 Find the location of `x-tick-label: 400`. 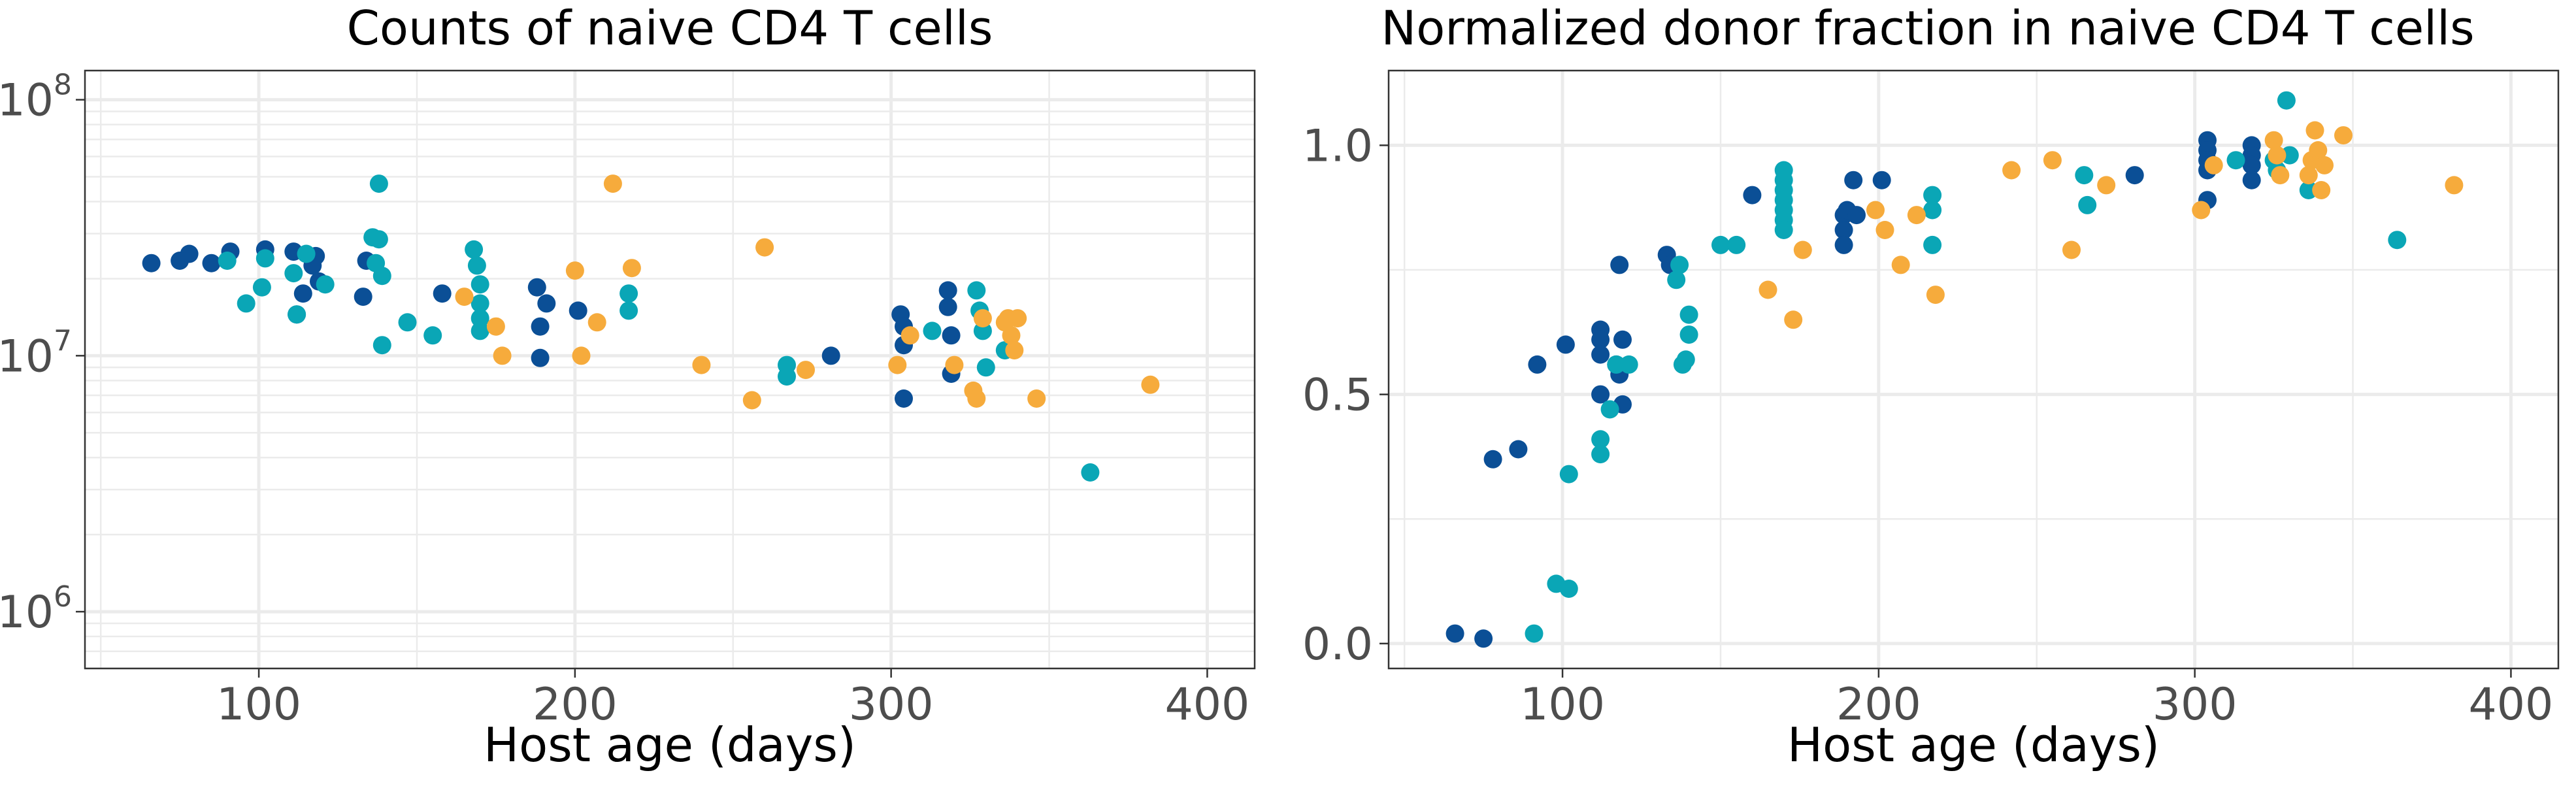

x-tick-label: 400 is located at coordinates (1207, 705).